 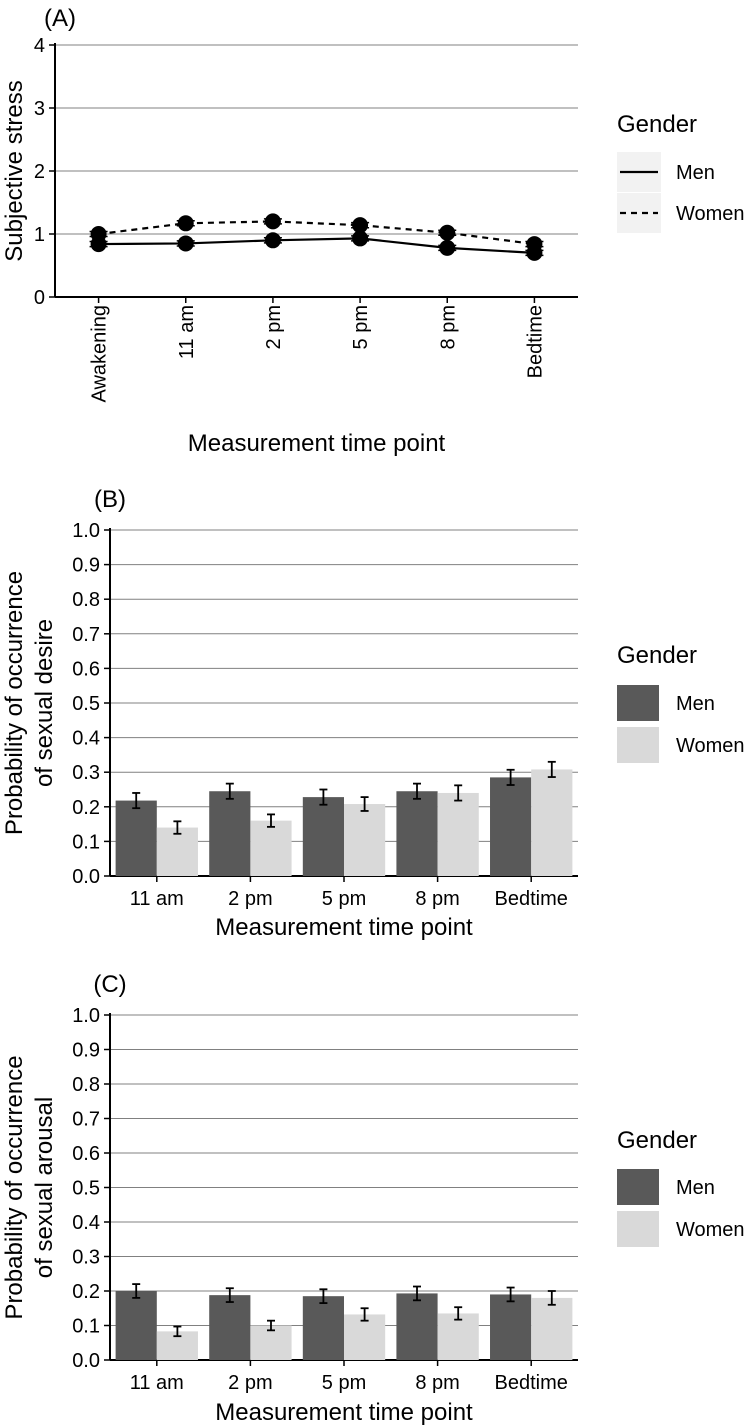 What do you see at coordinates (60, 18) in the screenshot?
I see `panel-label: (A)` at bounding box center [60, 18].